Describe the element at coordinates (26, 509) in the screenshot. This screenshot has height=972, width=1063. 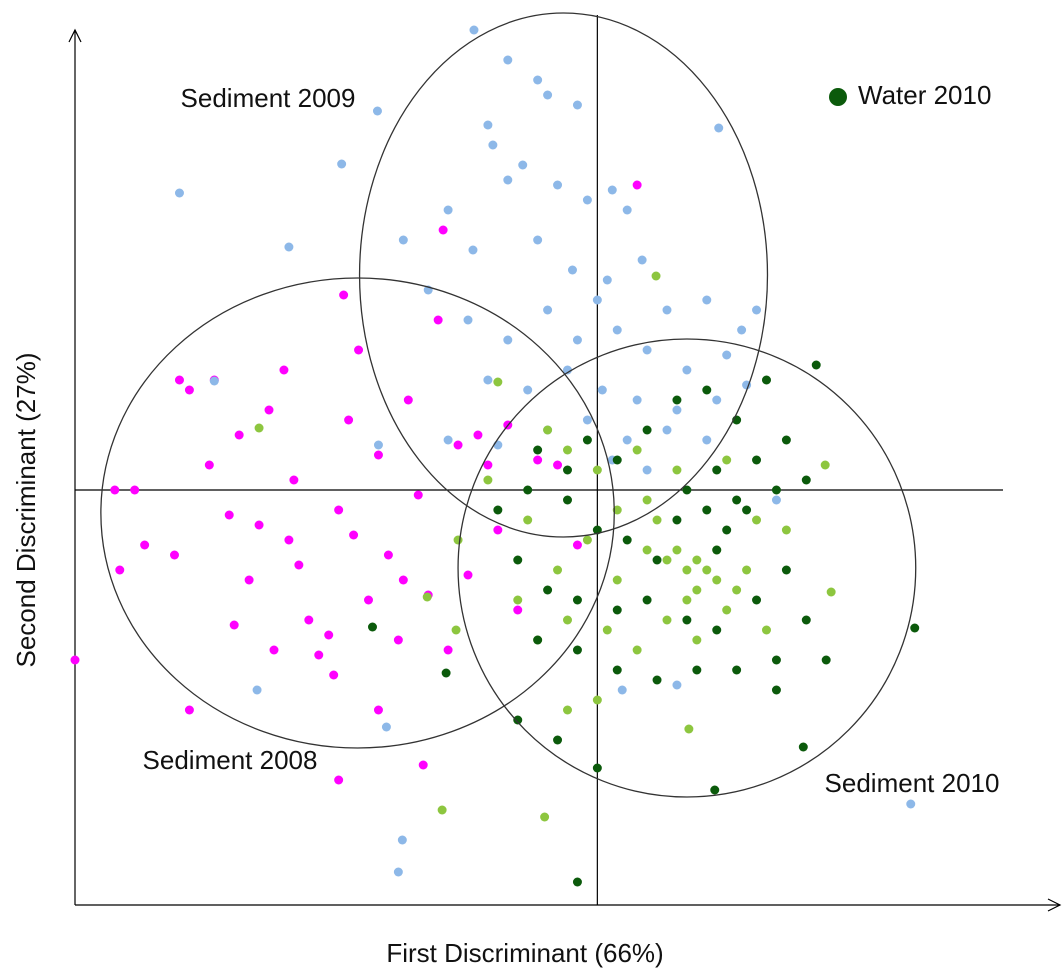
I see `y-axis-label: Second Discriminant (27%)` at that location.